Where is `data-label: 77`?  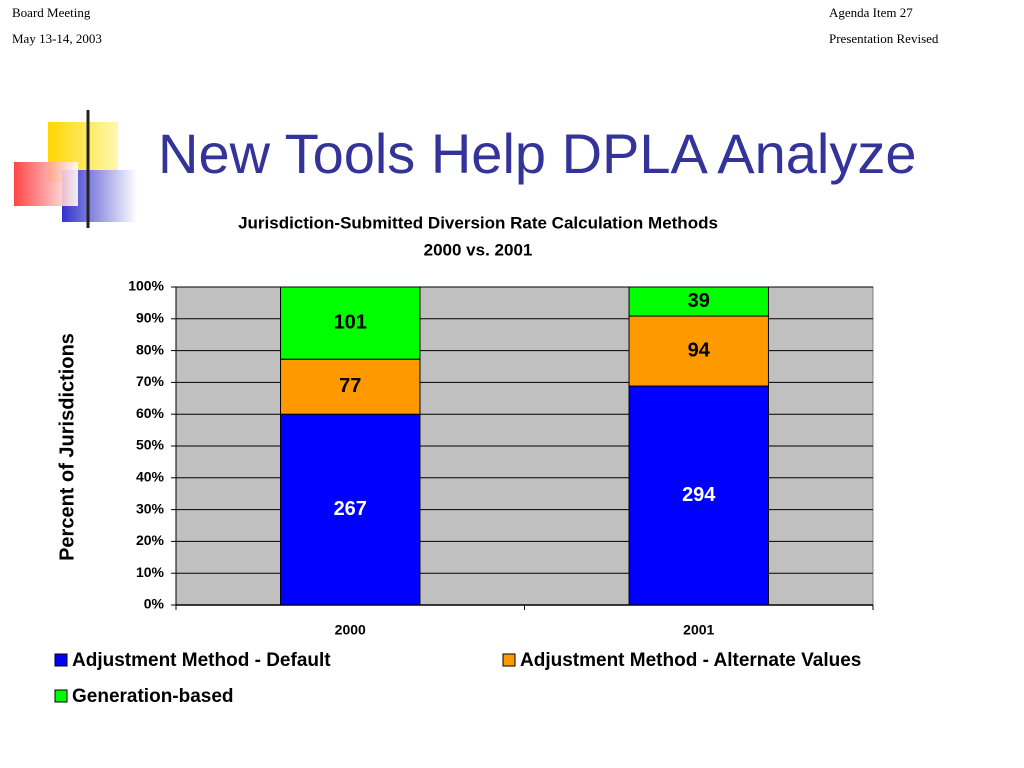
data-label: 77 is located at coordinates (350, 386).